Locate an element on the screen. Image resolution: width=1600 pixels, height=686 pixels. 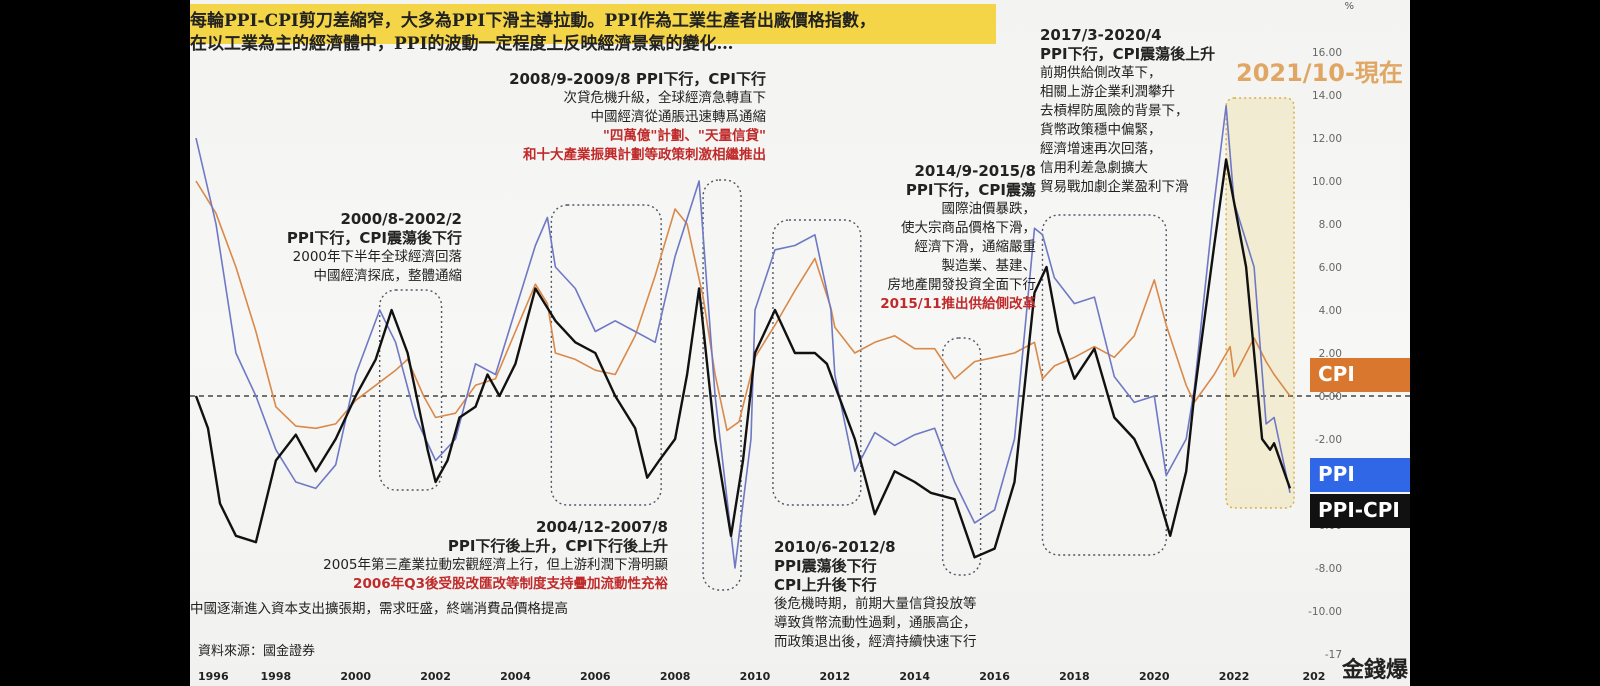
x-tick-label: 2020 is located at coordinates (1154, 676).